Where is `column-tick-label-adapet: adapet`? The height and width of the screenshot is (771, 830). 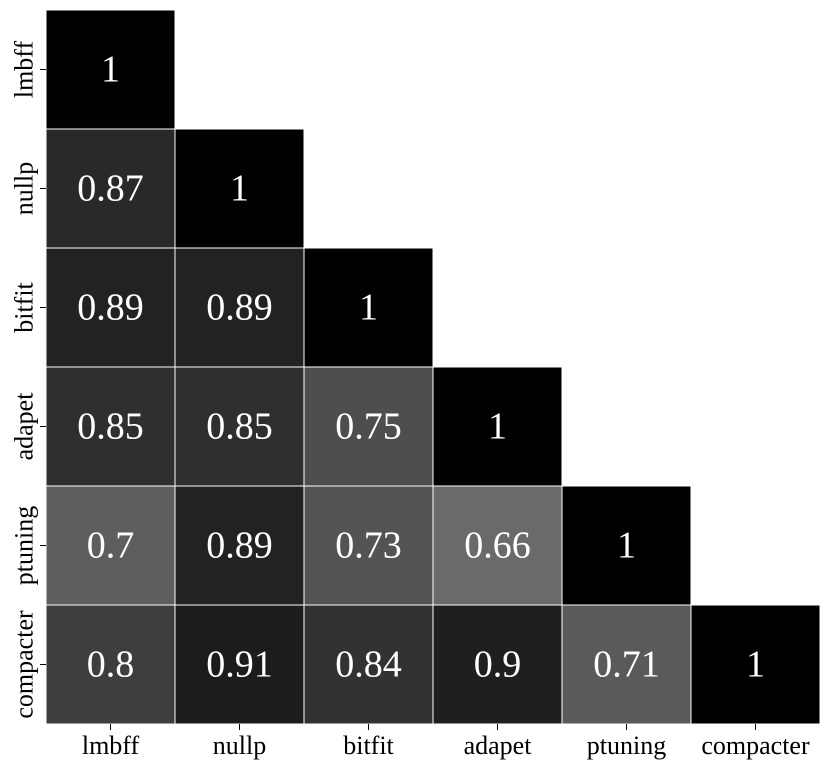 column-tick-label-adapet: adapet is located at coordinates (498, 745).